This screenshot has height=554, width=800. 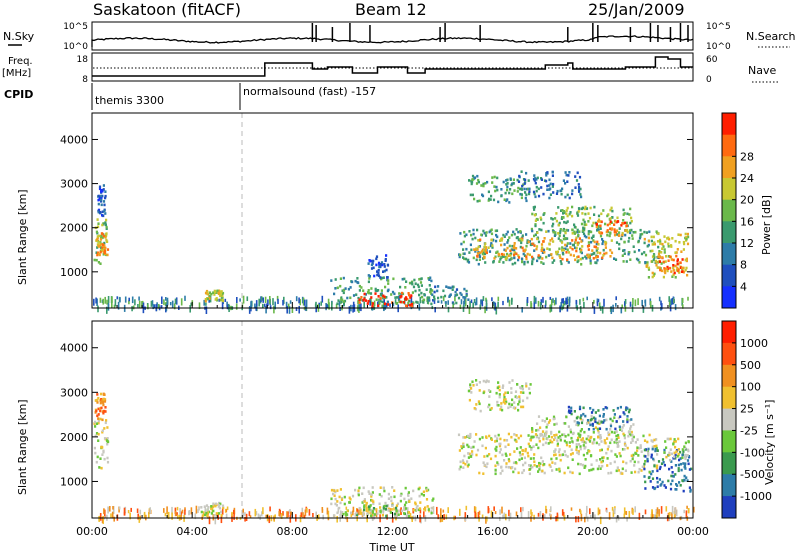 I want to click on colorbar-segment, so click(x=729, y=354).